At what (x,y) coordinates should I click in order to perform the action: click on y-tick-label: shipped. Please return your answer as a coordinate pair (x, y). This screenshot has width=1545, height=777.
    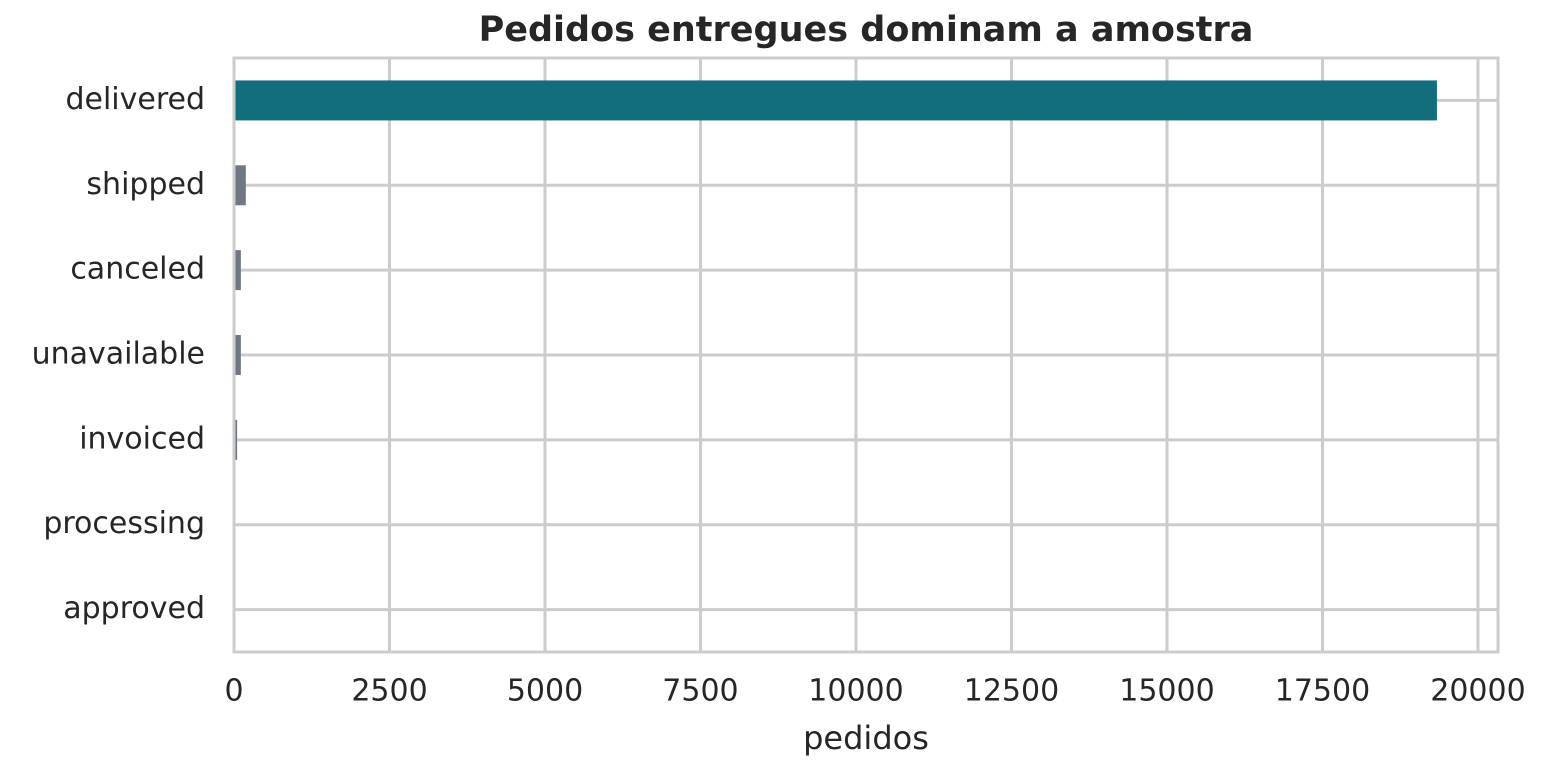
    Looking at the image, I should click on (145, 184).